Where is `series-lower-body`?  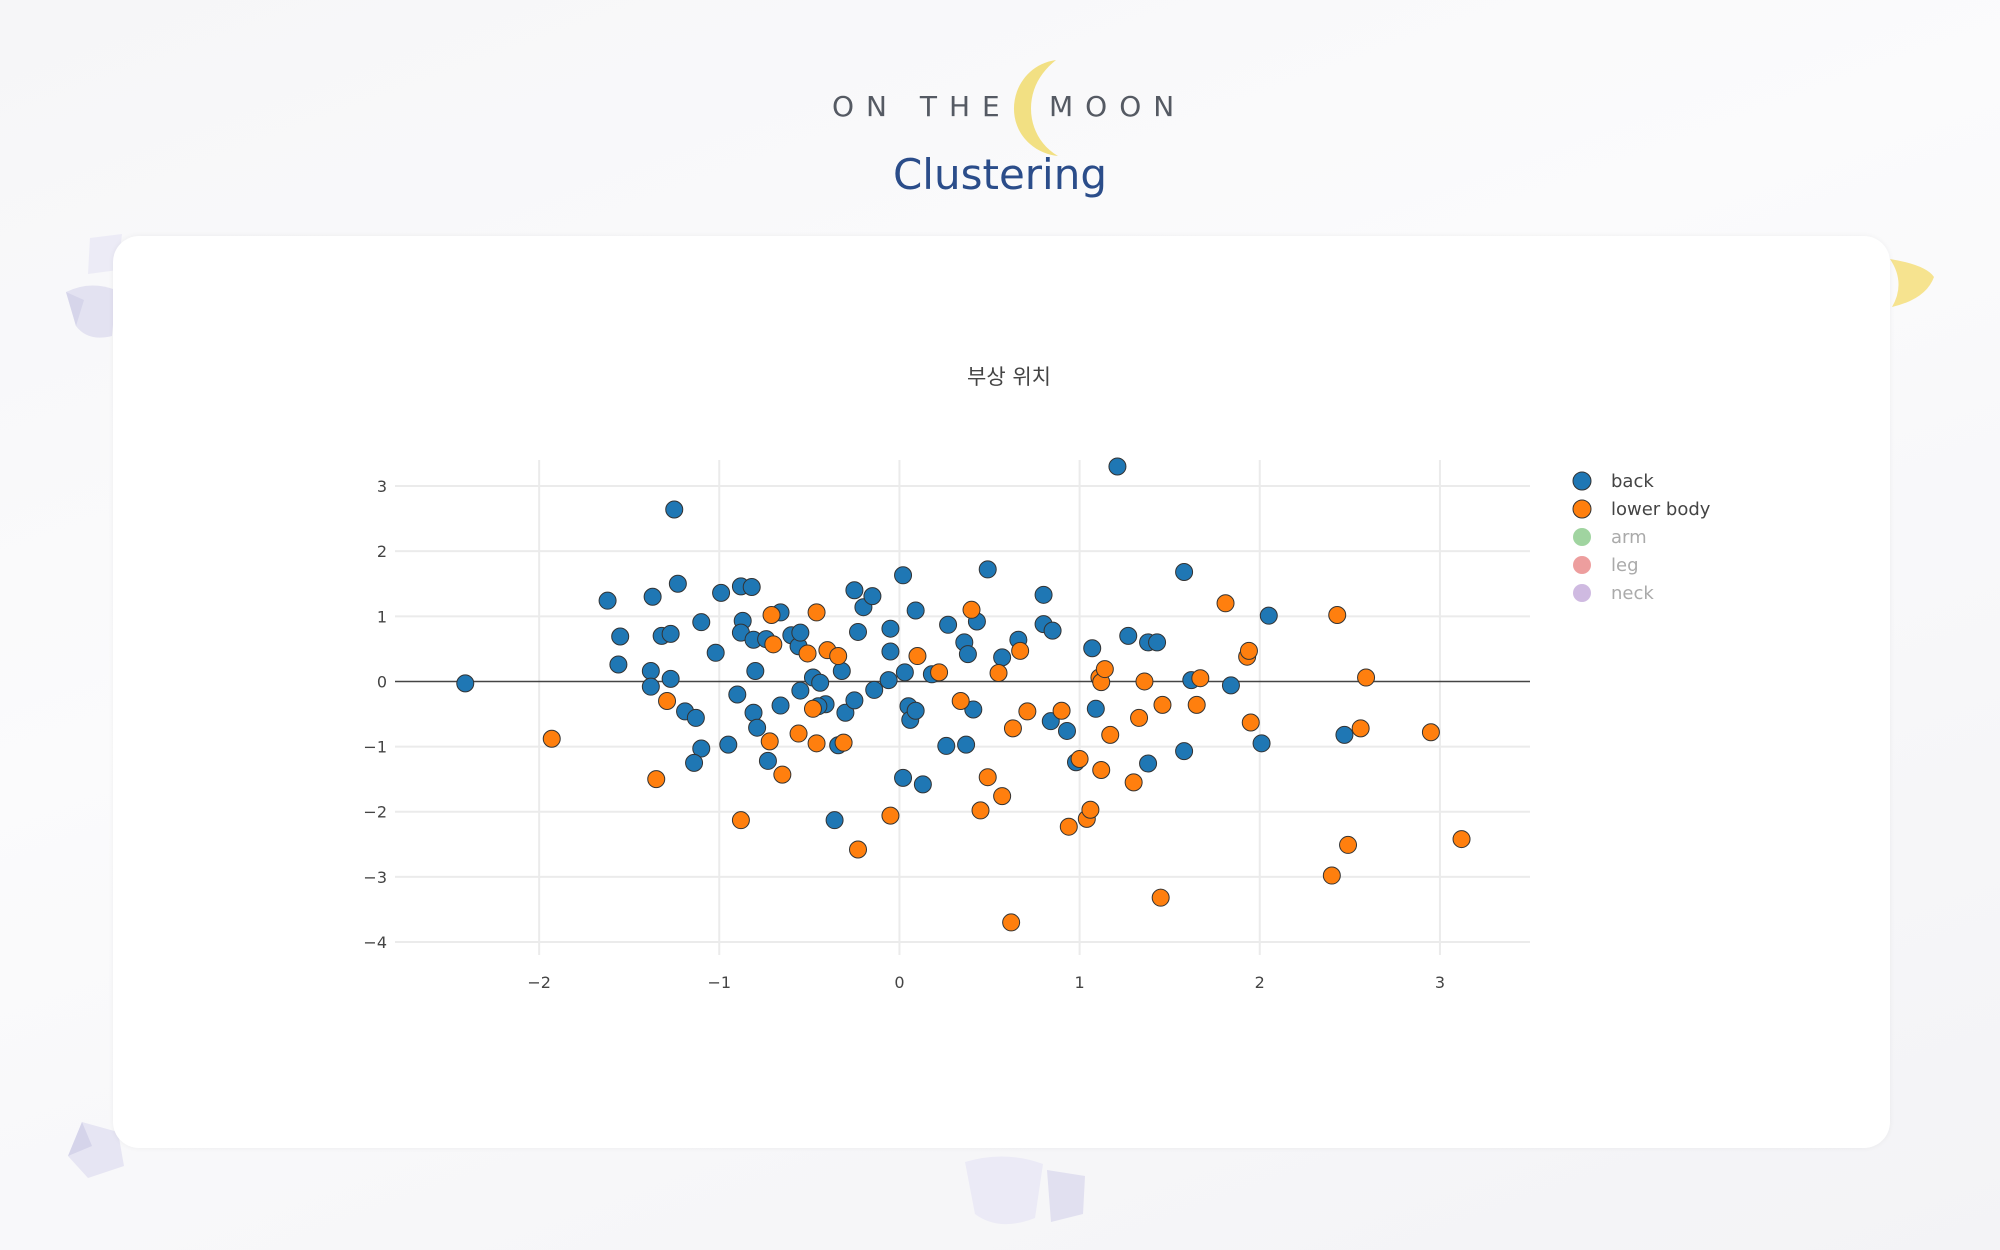 series-lower-body is located at coordinates (1006, 763).